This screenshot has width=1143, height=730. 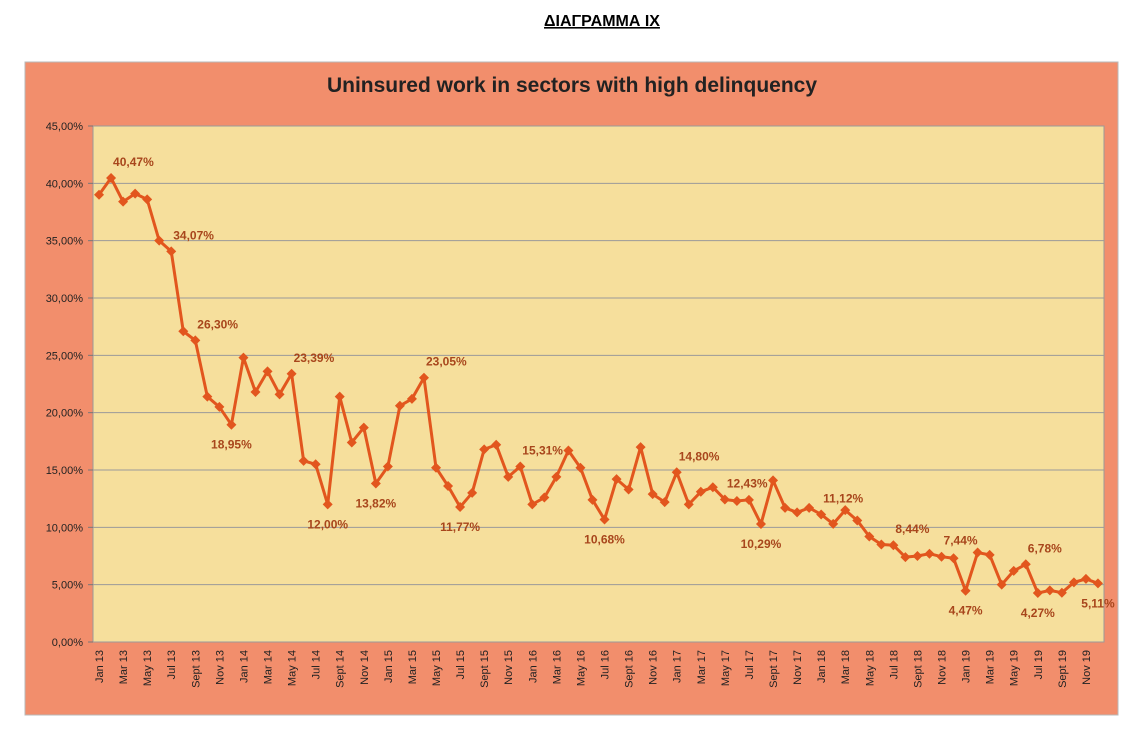 I want to click on y-tick-label: 5,00%, so click(x=67, y=586).